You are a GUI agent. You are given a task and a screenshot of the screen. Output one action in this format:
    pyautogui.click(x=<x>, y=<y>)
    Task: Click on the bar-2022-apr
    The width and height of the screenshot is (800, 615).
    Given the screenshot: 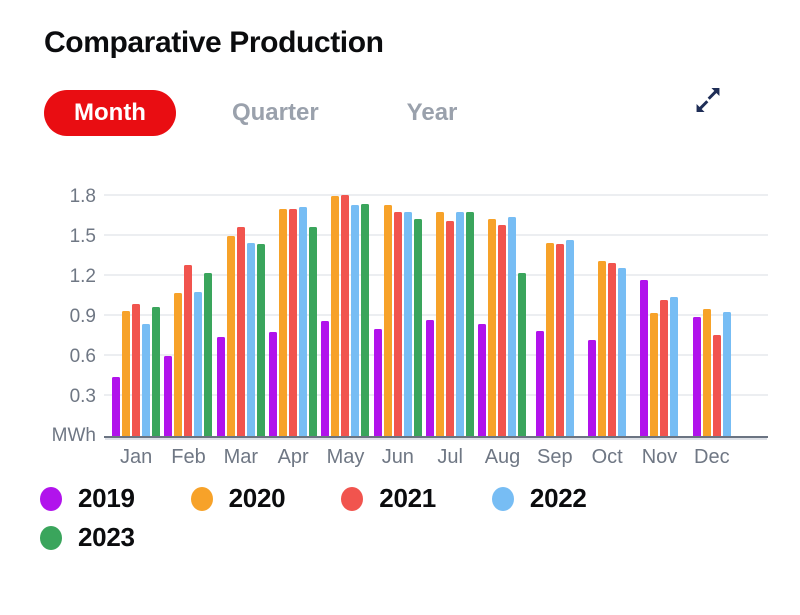 What is the action you would take?
    pyautogui.click(x=303, y=321)
    